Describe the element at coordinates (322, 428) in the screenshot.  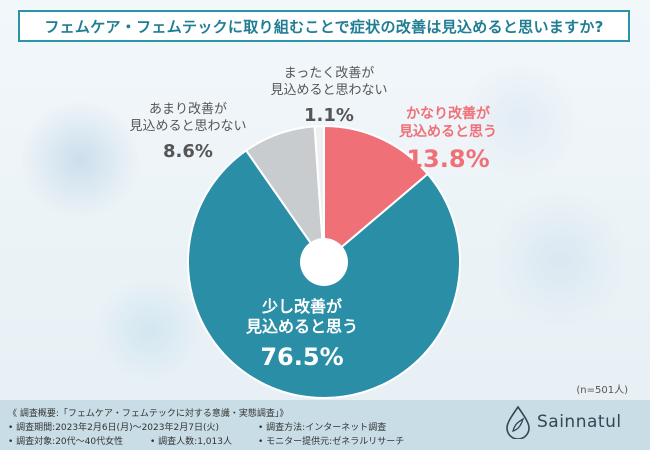
I see `footer-method: • 調査方法:インターネット調査` at that location.